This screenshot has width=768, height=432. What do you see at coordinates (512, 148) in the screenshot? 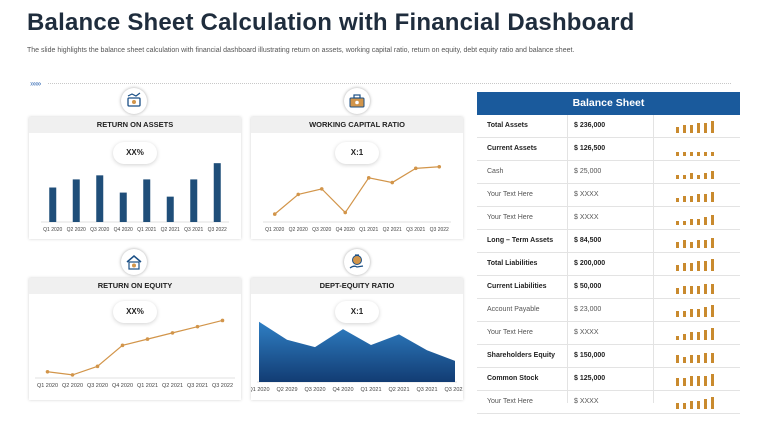
I see `row-label: Current Assets` at bounding box center [512, 148].